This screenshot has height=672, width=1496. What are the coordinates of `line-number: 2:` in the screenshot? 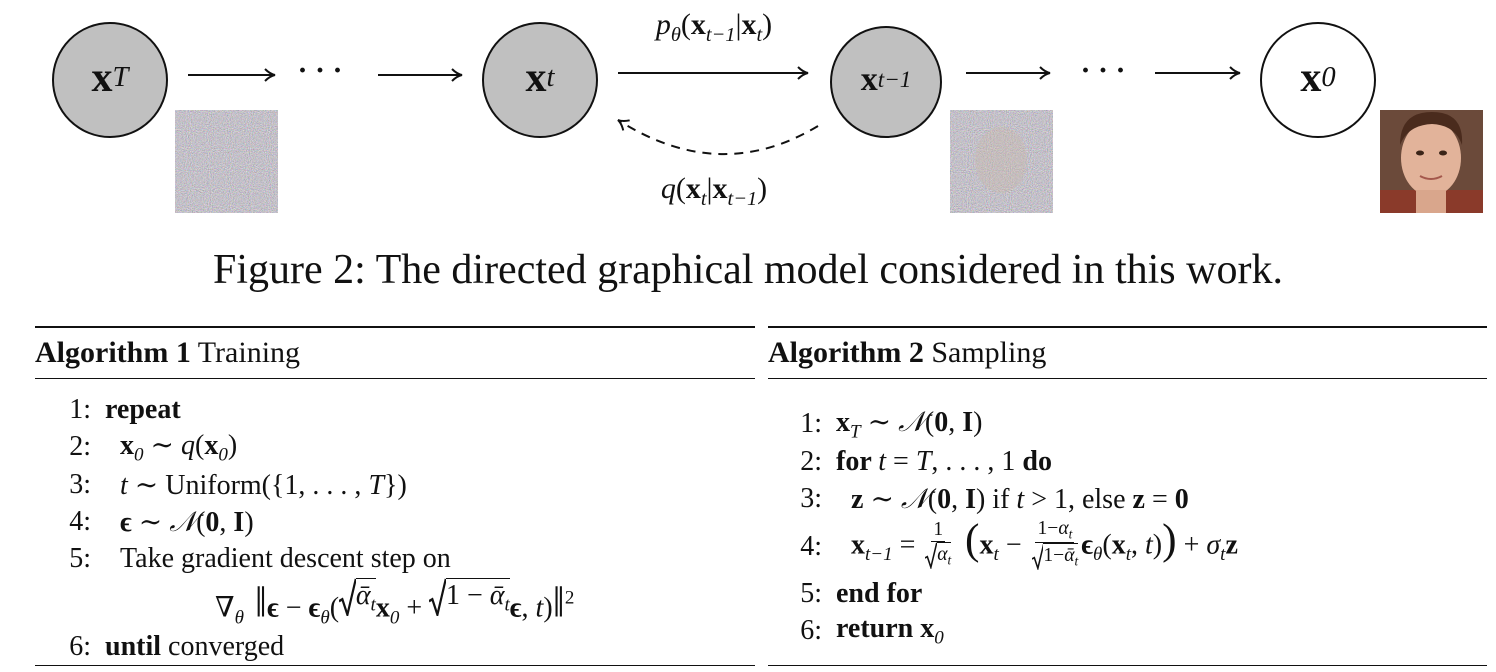 It's located at (80, 447).